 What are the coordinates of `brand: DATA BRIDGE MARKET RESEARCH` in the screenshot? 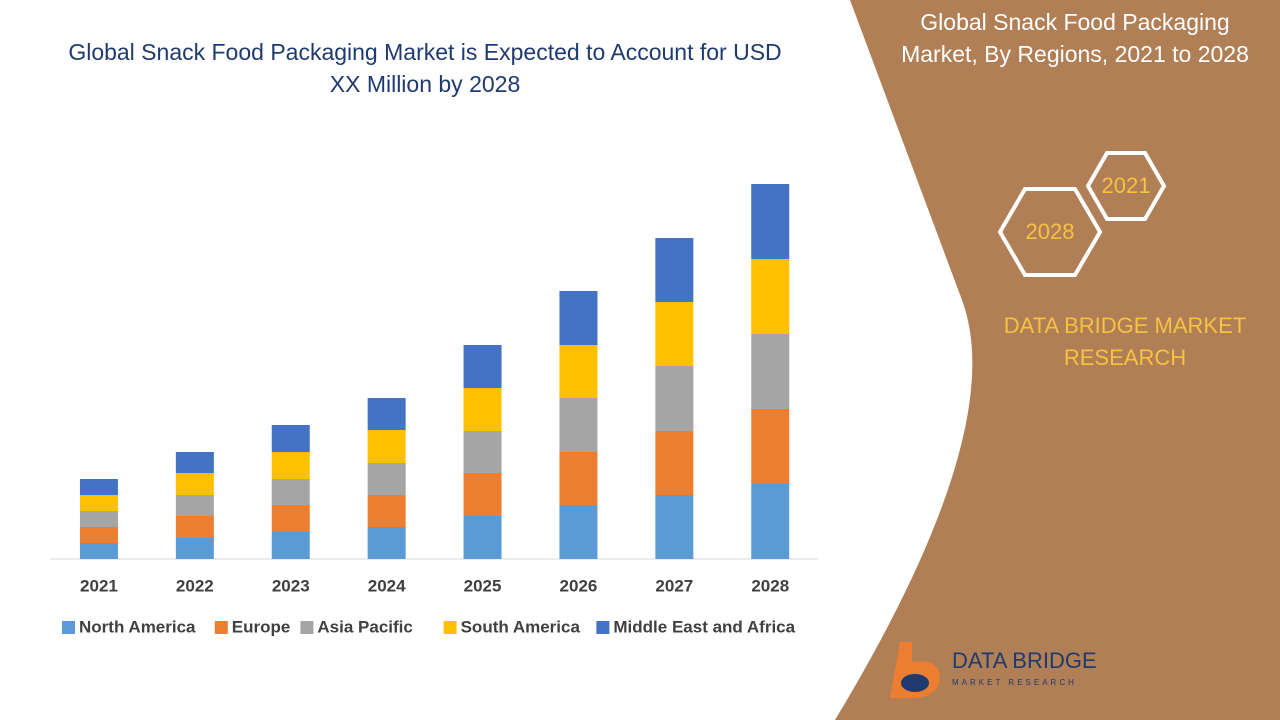 It's located at (1125, 341).